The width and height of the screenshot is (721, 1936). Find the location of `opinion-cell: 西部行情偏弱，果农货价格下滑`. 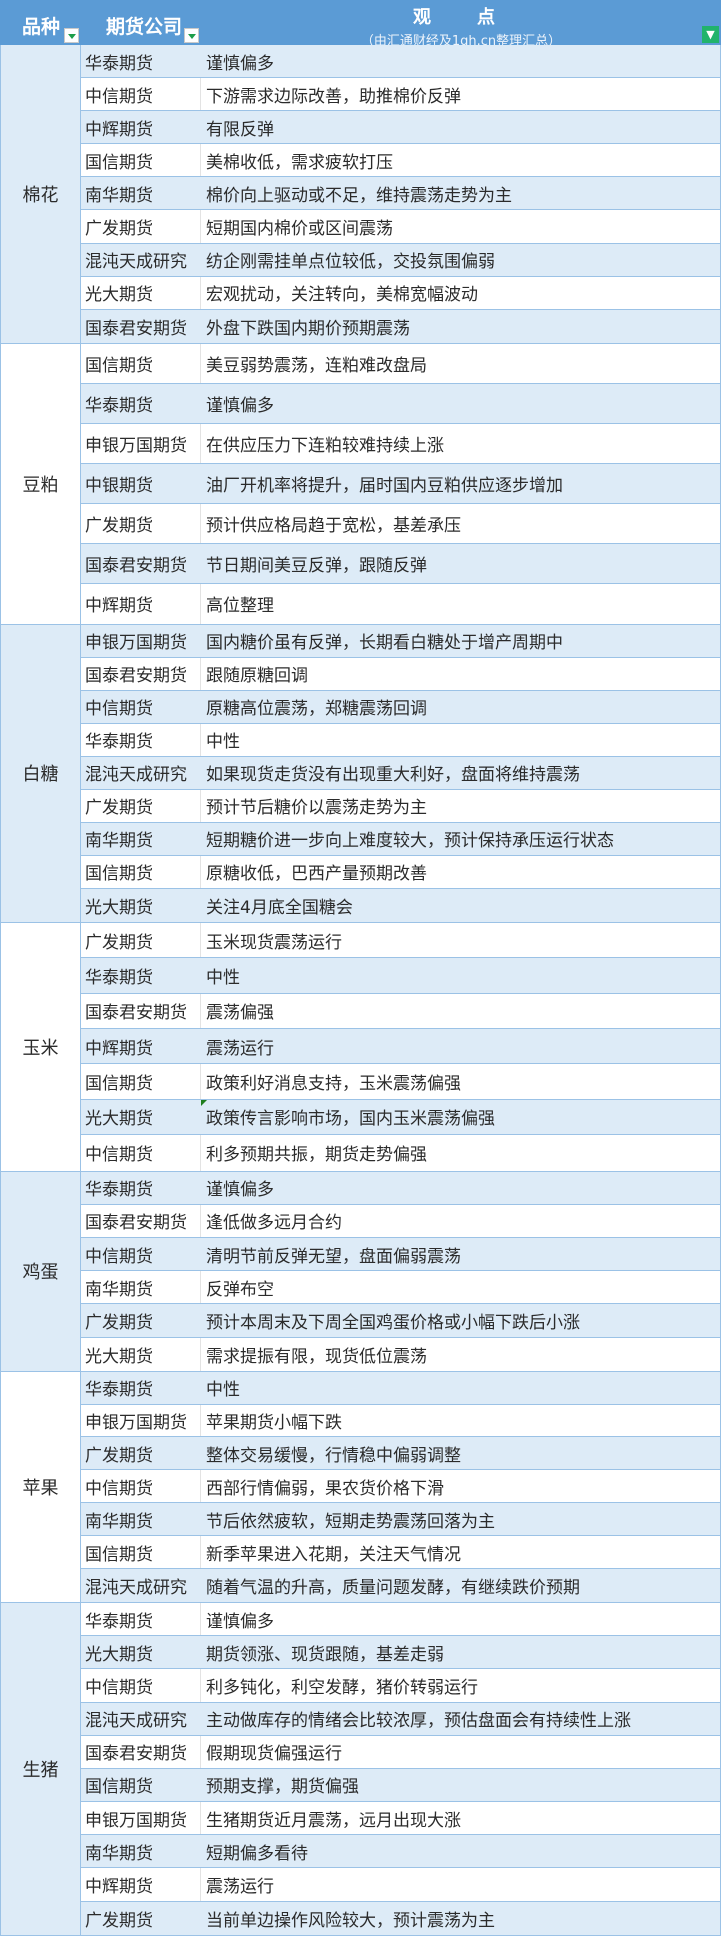

opinion-cell: 西部行情偏弱，果农货价格下滑 is located at coordinates (461, 1486).